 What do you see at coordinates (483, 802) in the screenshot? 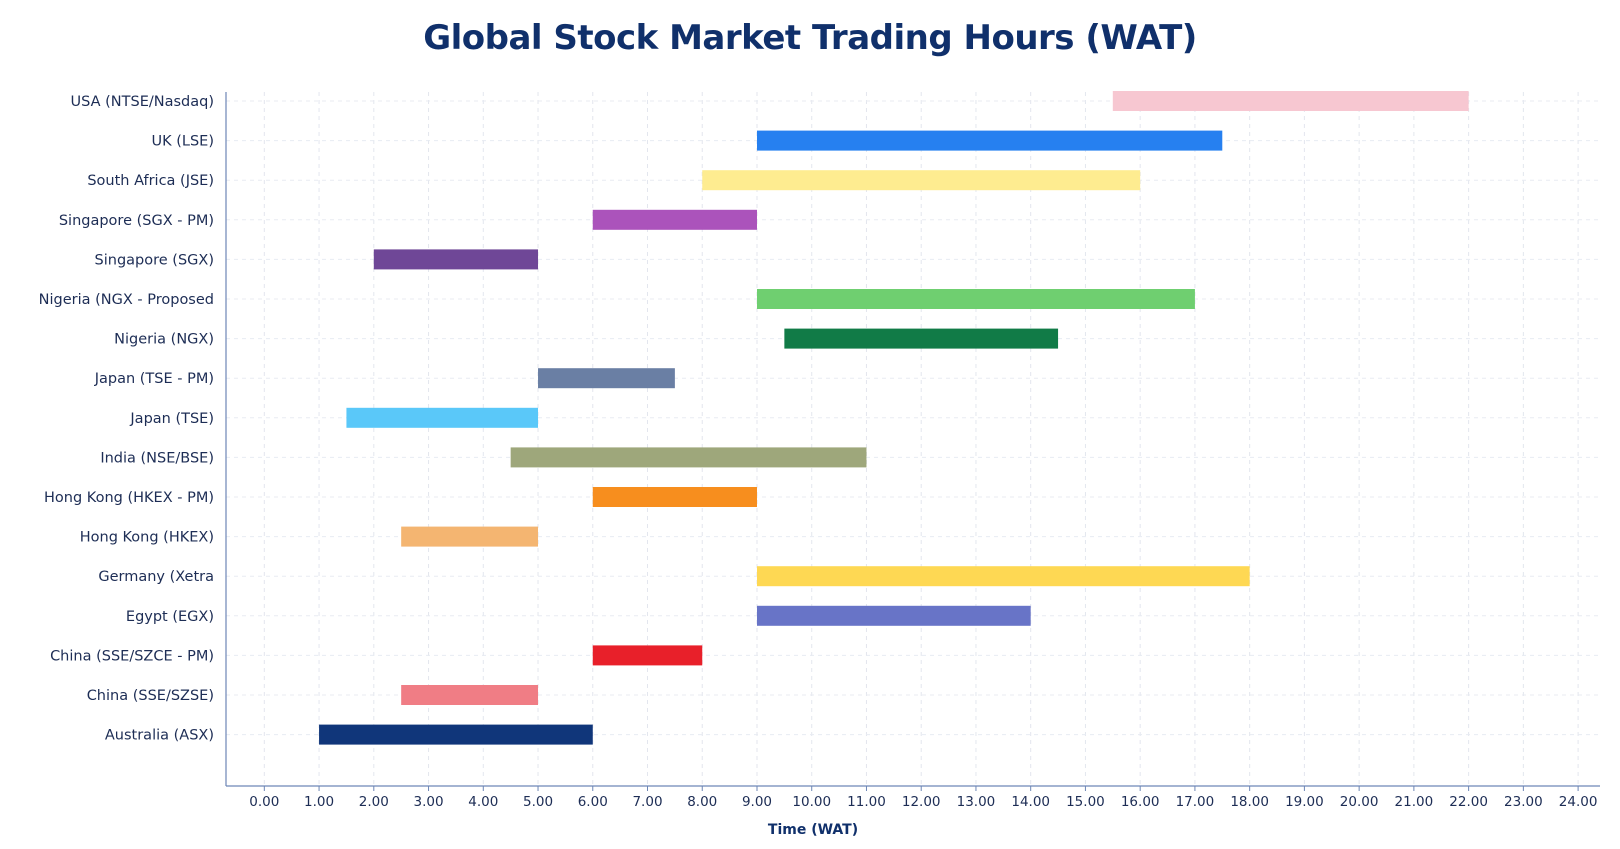
I see `x-tick-label: 4.00` at bounding box center [483, 802].